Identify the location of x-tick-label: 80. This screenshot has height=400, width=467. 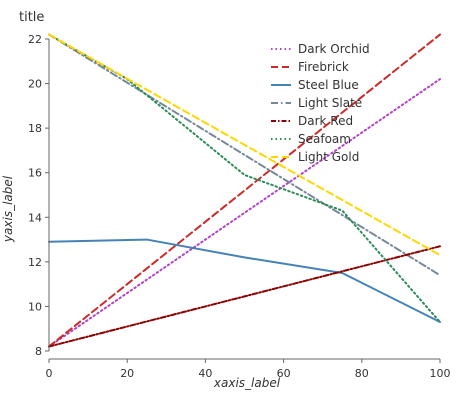
(362, 373).